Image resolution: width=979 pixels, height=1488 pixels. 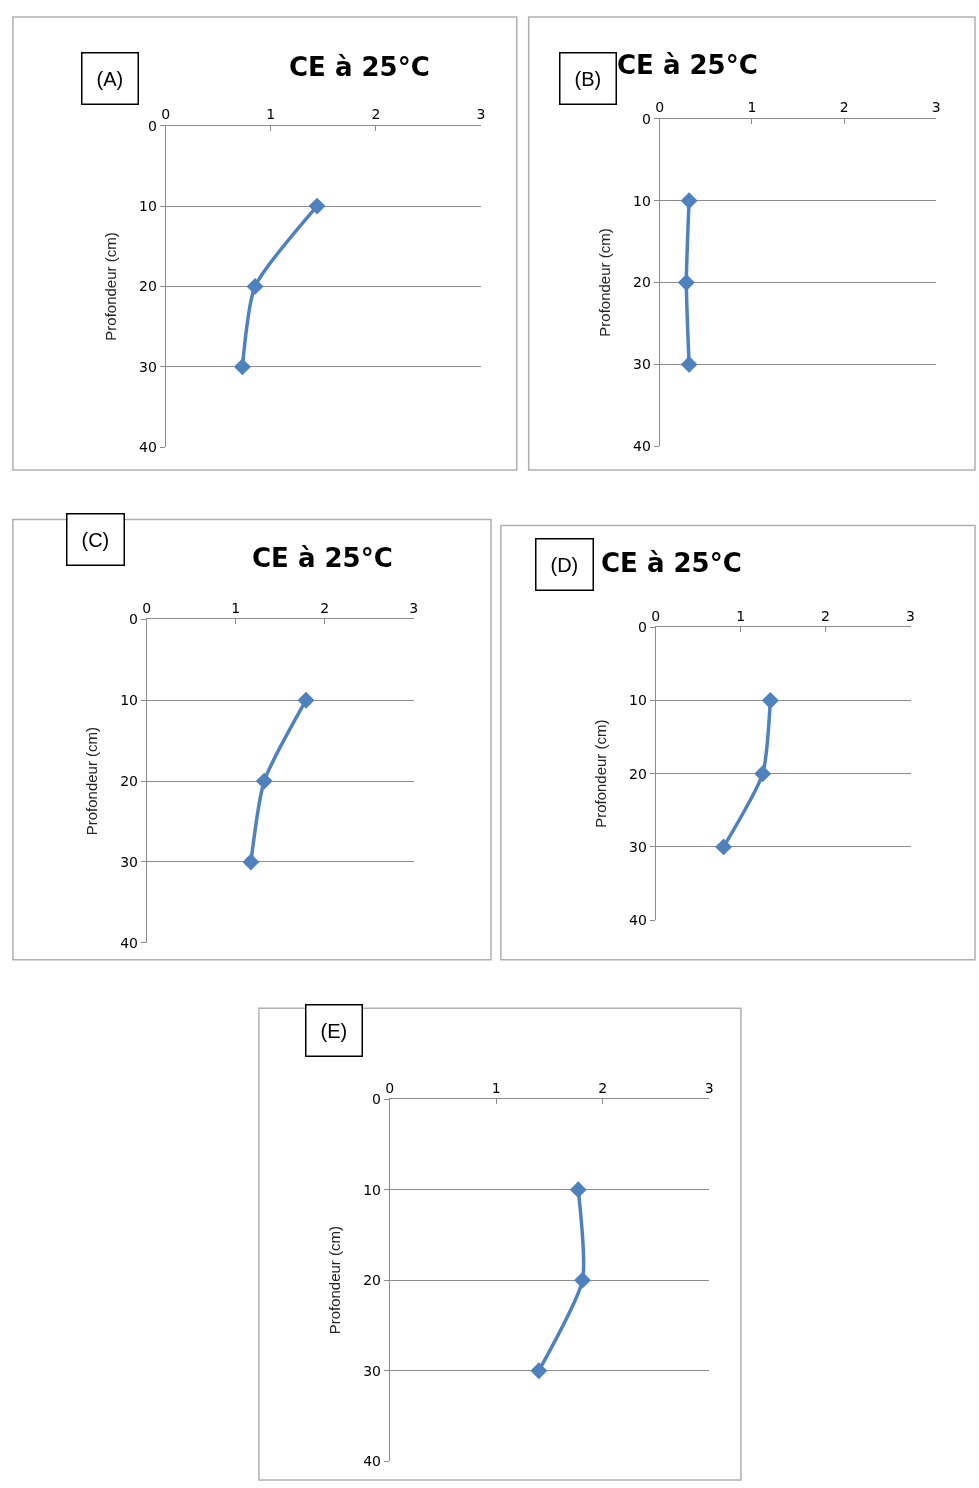 I want to click on text: (E), so click(x=334, y=1030).